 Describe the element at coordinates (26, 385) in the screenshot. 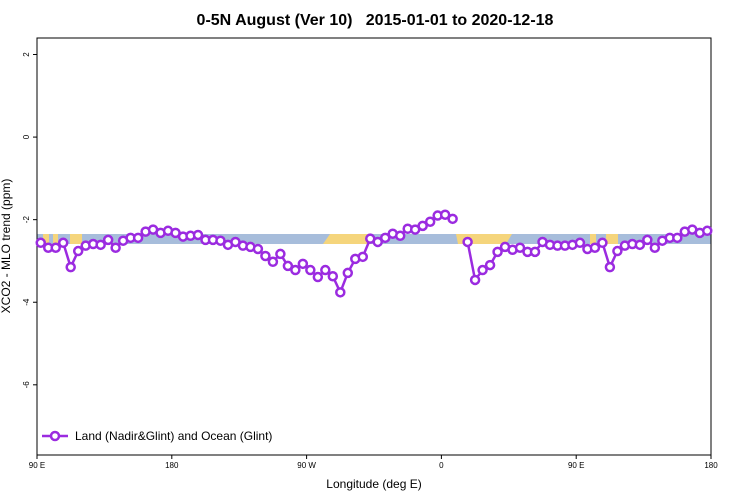

I see `y-tick-label: -6` at that location.